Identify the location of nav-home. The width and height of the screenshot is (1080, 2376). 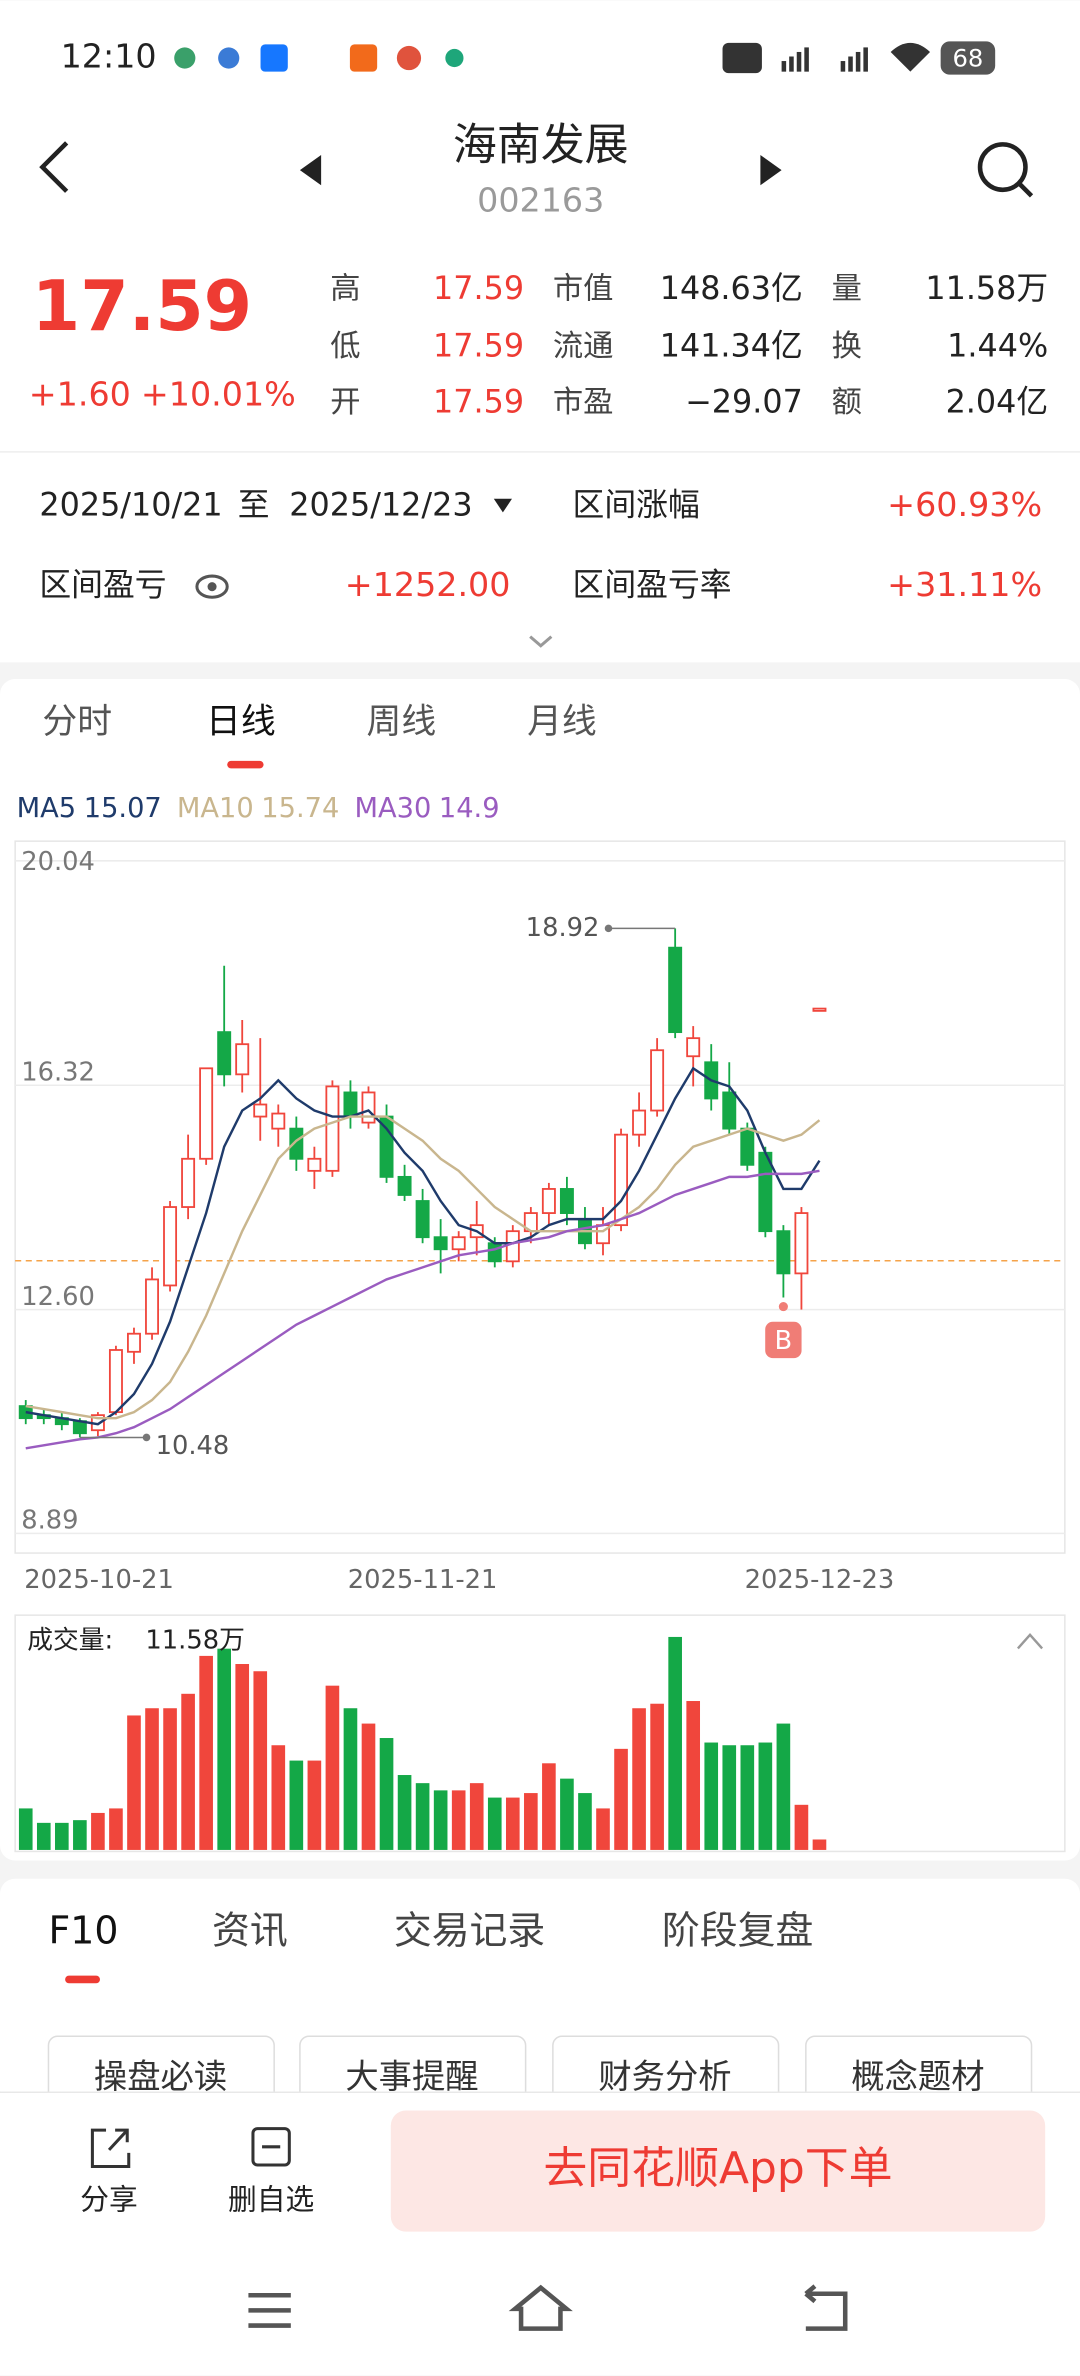
(540, 2307).